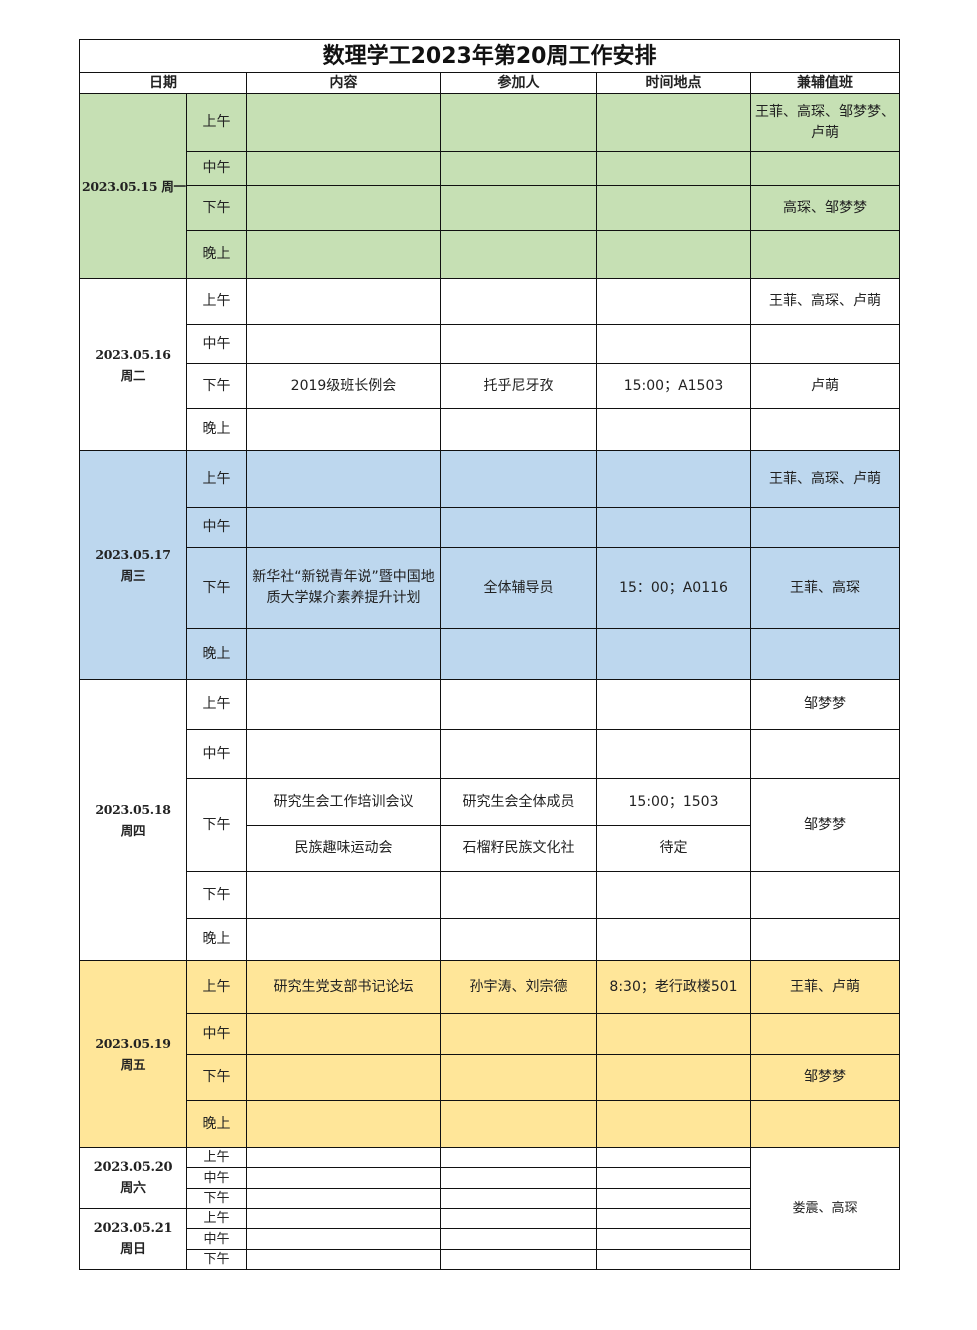 The image size is (977, 1330). I want to click on table-row: 2023.05.16 周二 上午 王菲、高琛、卢萌, so click(490, 364).